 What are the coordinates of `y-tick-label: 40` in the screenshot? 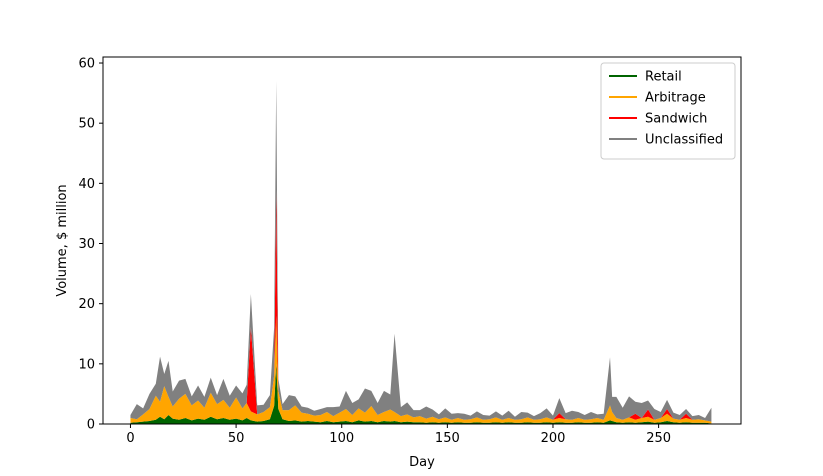 It's located at (86, 184).